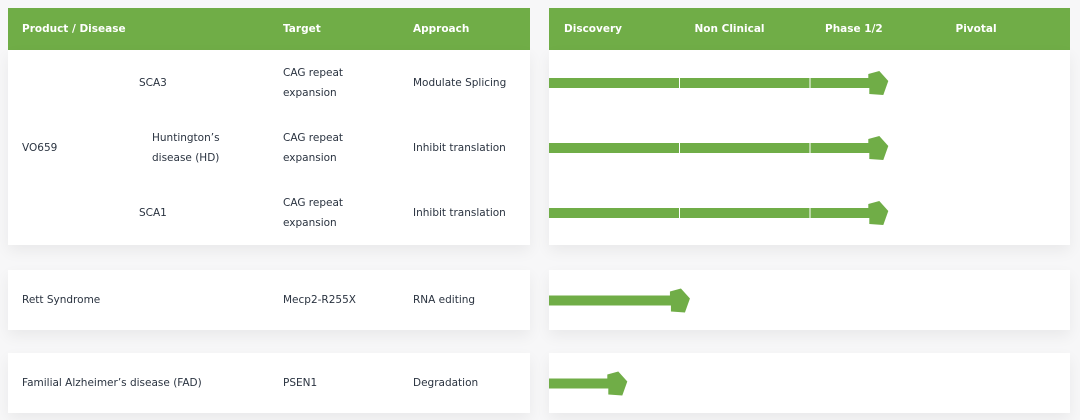 Image resolution: width=1080 pixels, height=420 pixels. I want to click on stage-header: Discovery, so click(593, 29).